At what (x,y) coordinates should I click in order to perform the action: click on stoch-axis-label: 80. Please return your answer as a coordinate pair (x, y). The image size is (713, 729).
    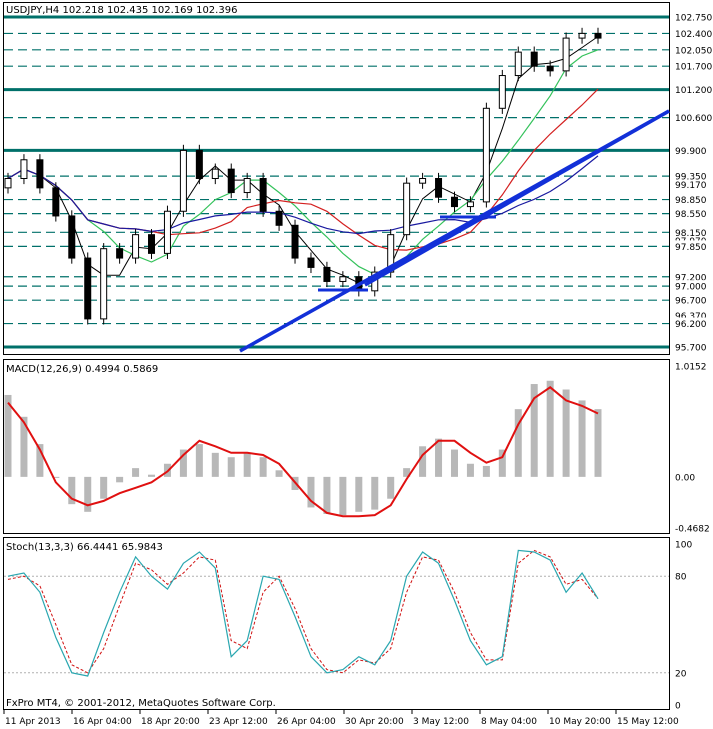
    Looking at the image, I should click on (681, 578).